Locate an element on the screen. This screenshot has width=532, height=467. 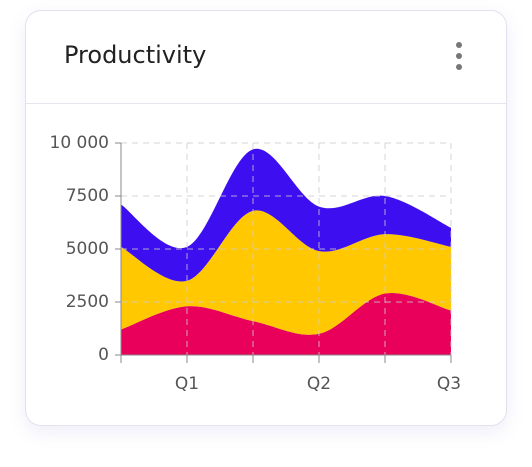
y-tick-label: 5000 is located at coordinates (87, 249).